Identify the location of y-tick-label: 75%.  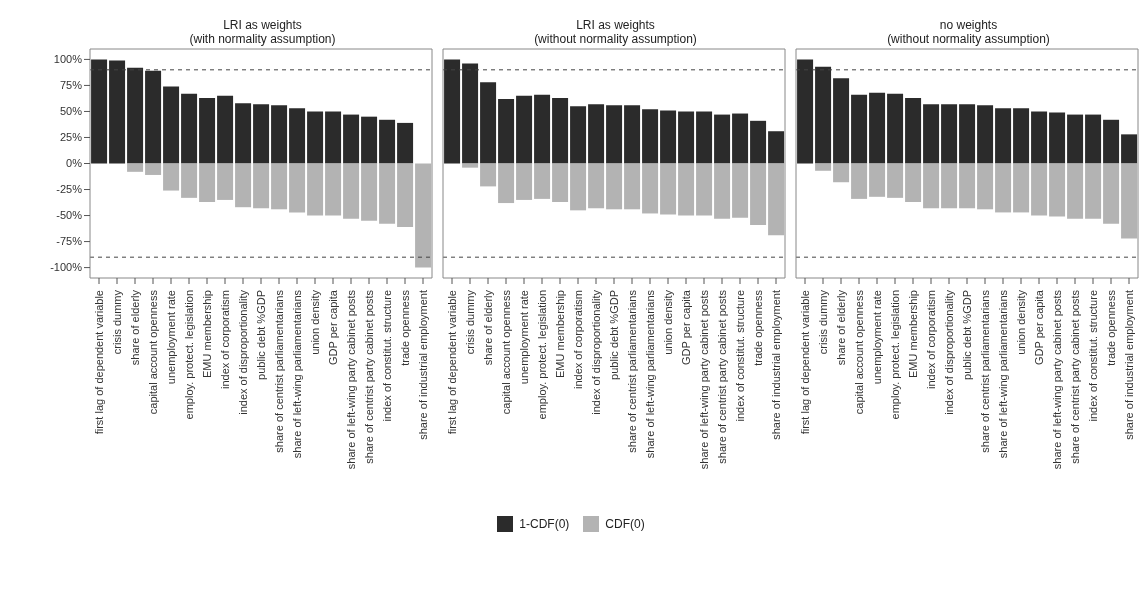
(71, 85).